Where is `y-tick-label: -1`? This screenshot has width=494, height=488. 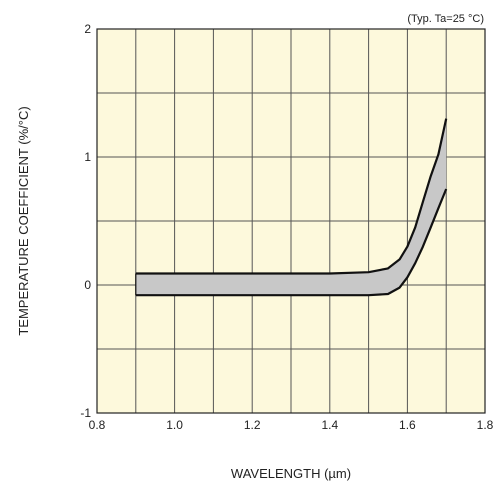
y-tick-label: -1 is located at coordinates (85, 413).